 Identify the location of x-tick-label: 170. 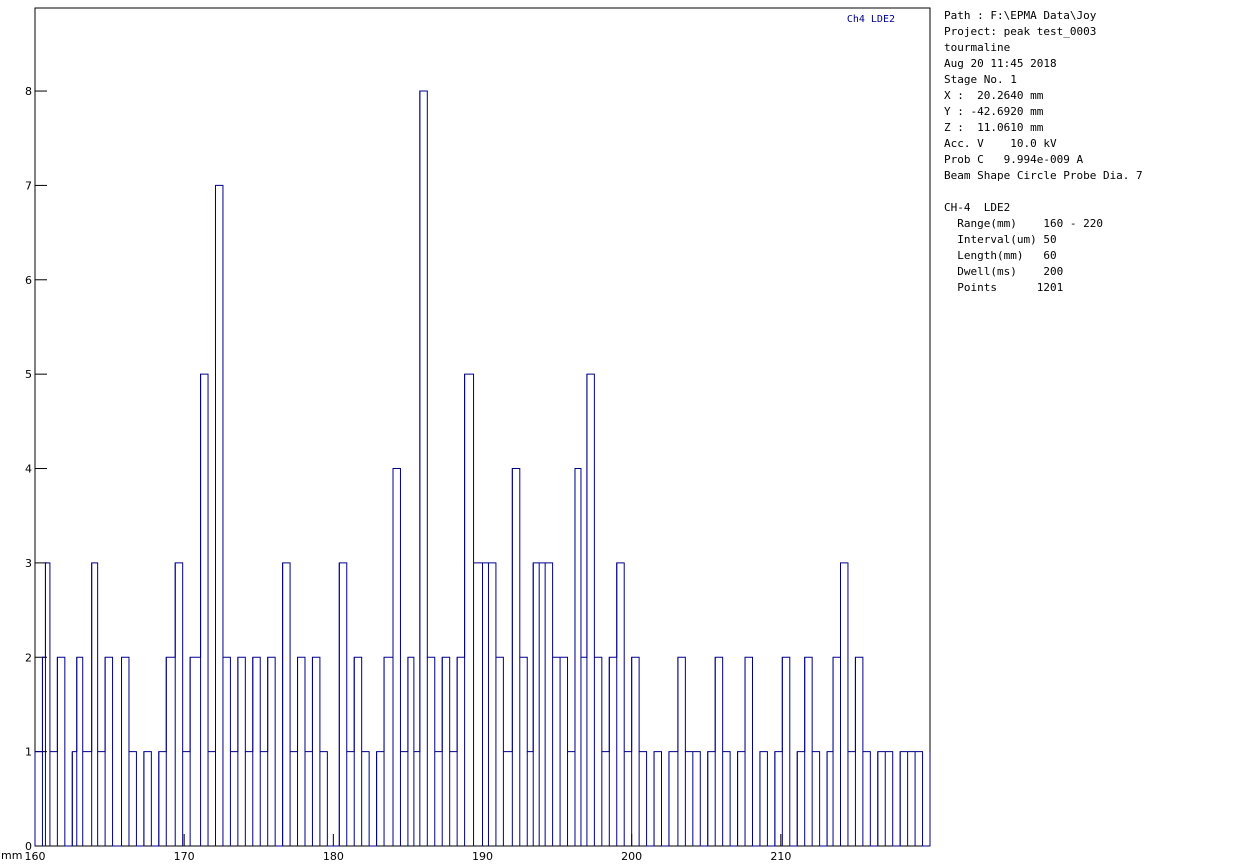
(184, 856).